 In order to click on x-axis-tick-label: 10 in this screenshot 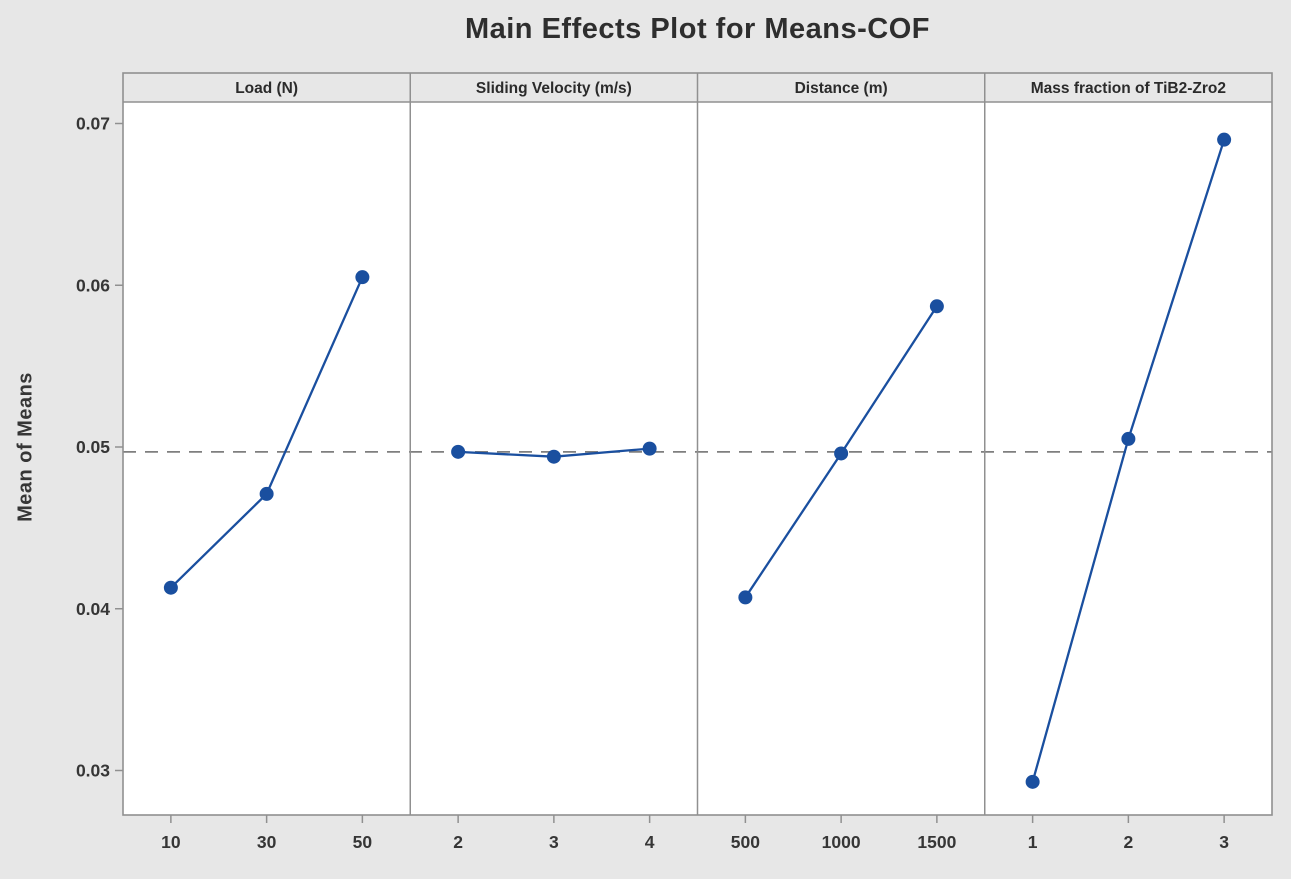, I will do `click(171, 842)`.